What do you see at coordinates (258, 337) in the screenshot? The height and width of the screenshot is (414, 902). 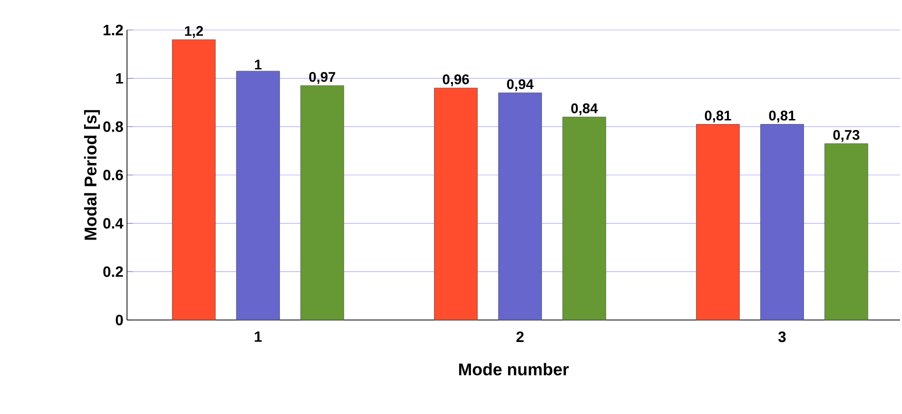 I see `x-tick-label: 1` at bounding box center [258, 337].